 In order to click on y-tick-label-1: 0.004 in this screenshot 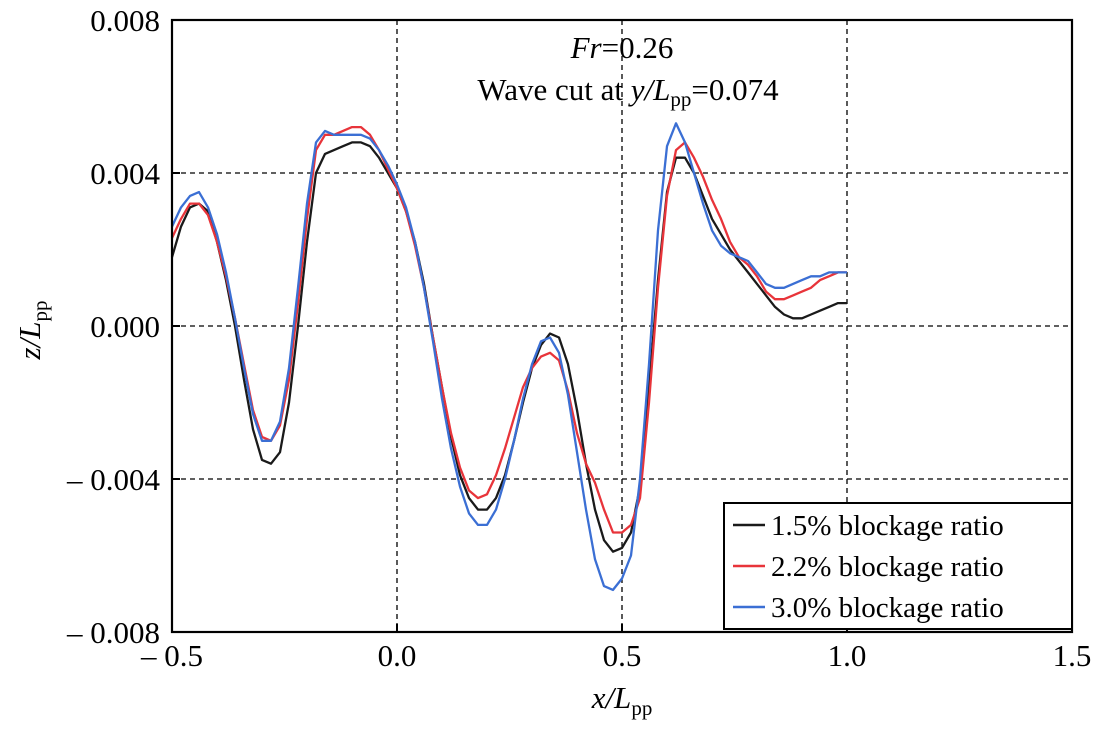, I will do `click(125, 173)`.